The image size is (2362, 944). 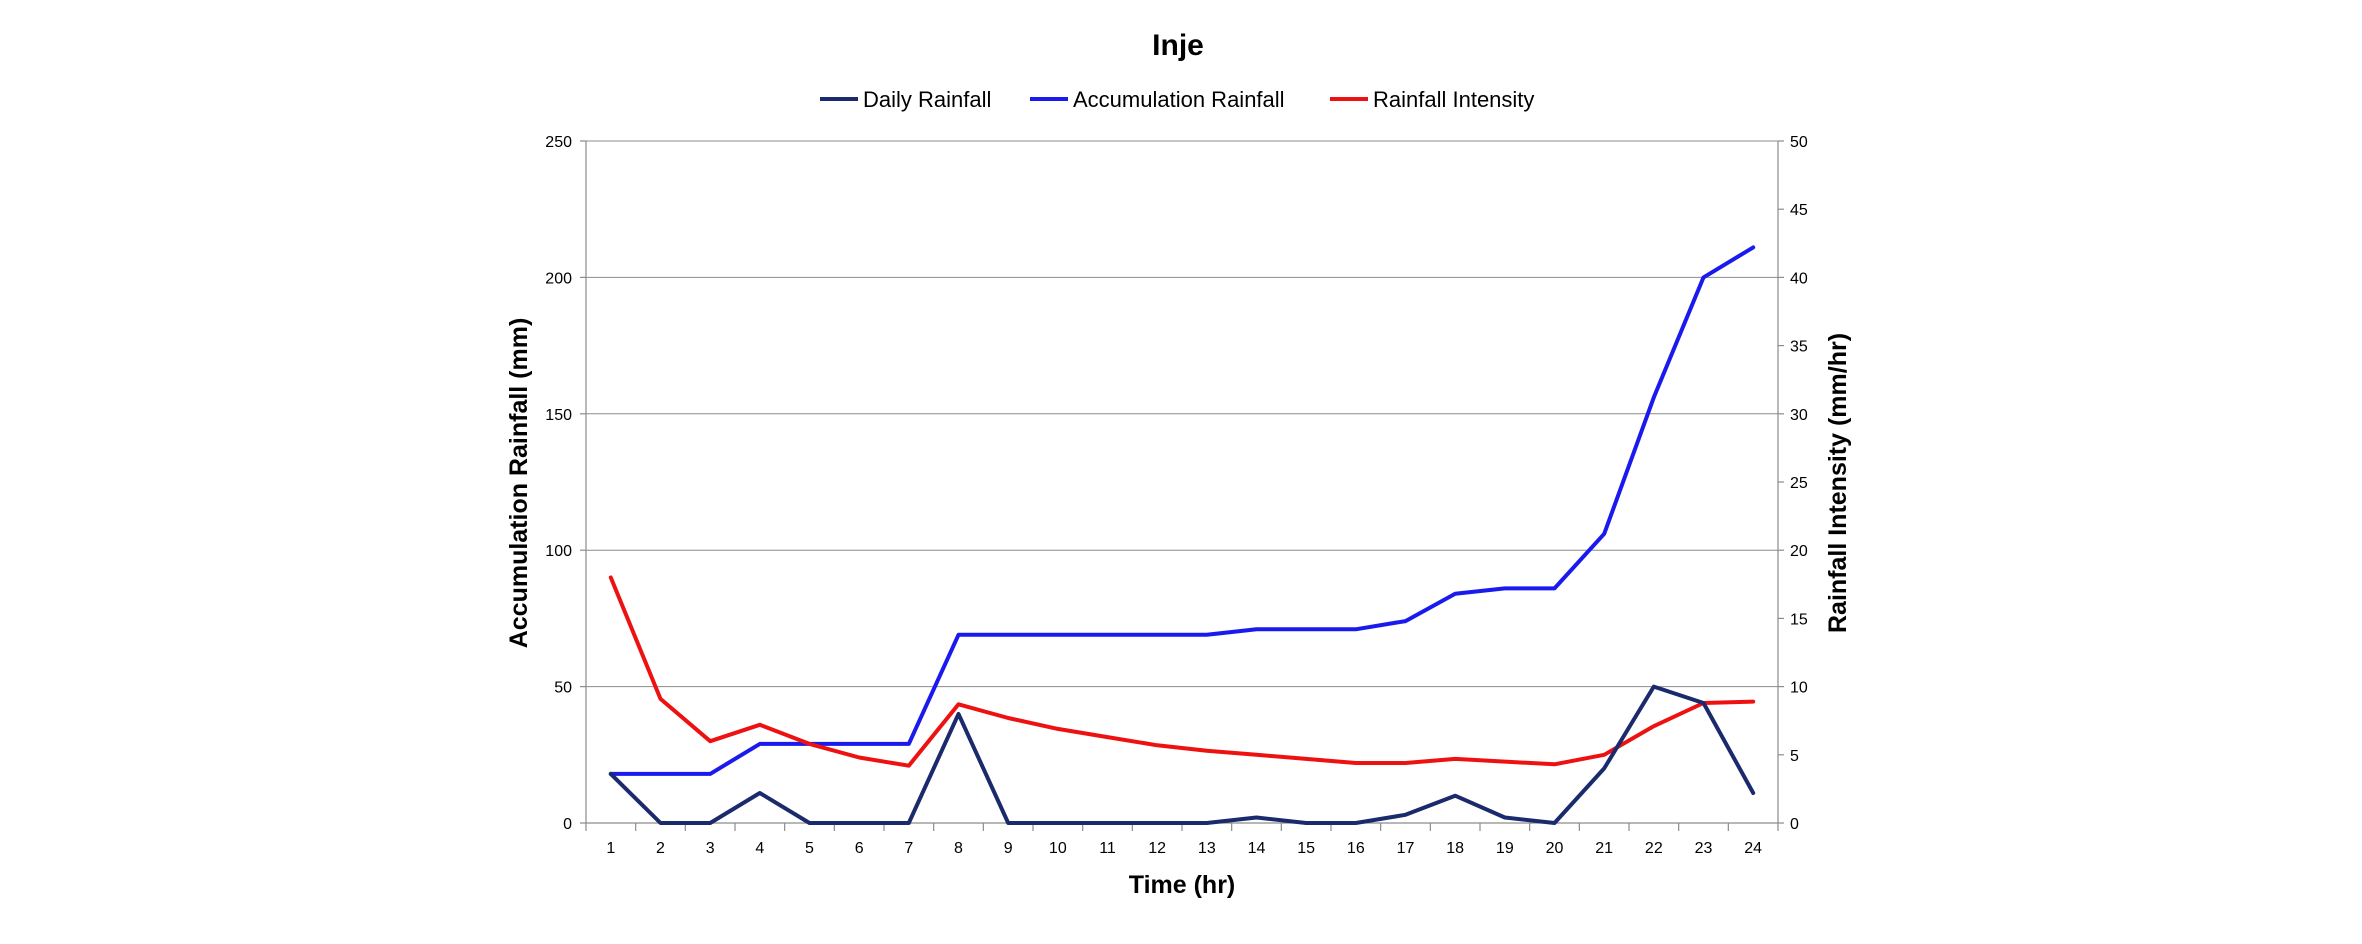 I want to click on x-tick-label: 20, so click(x=1555, y=848).